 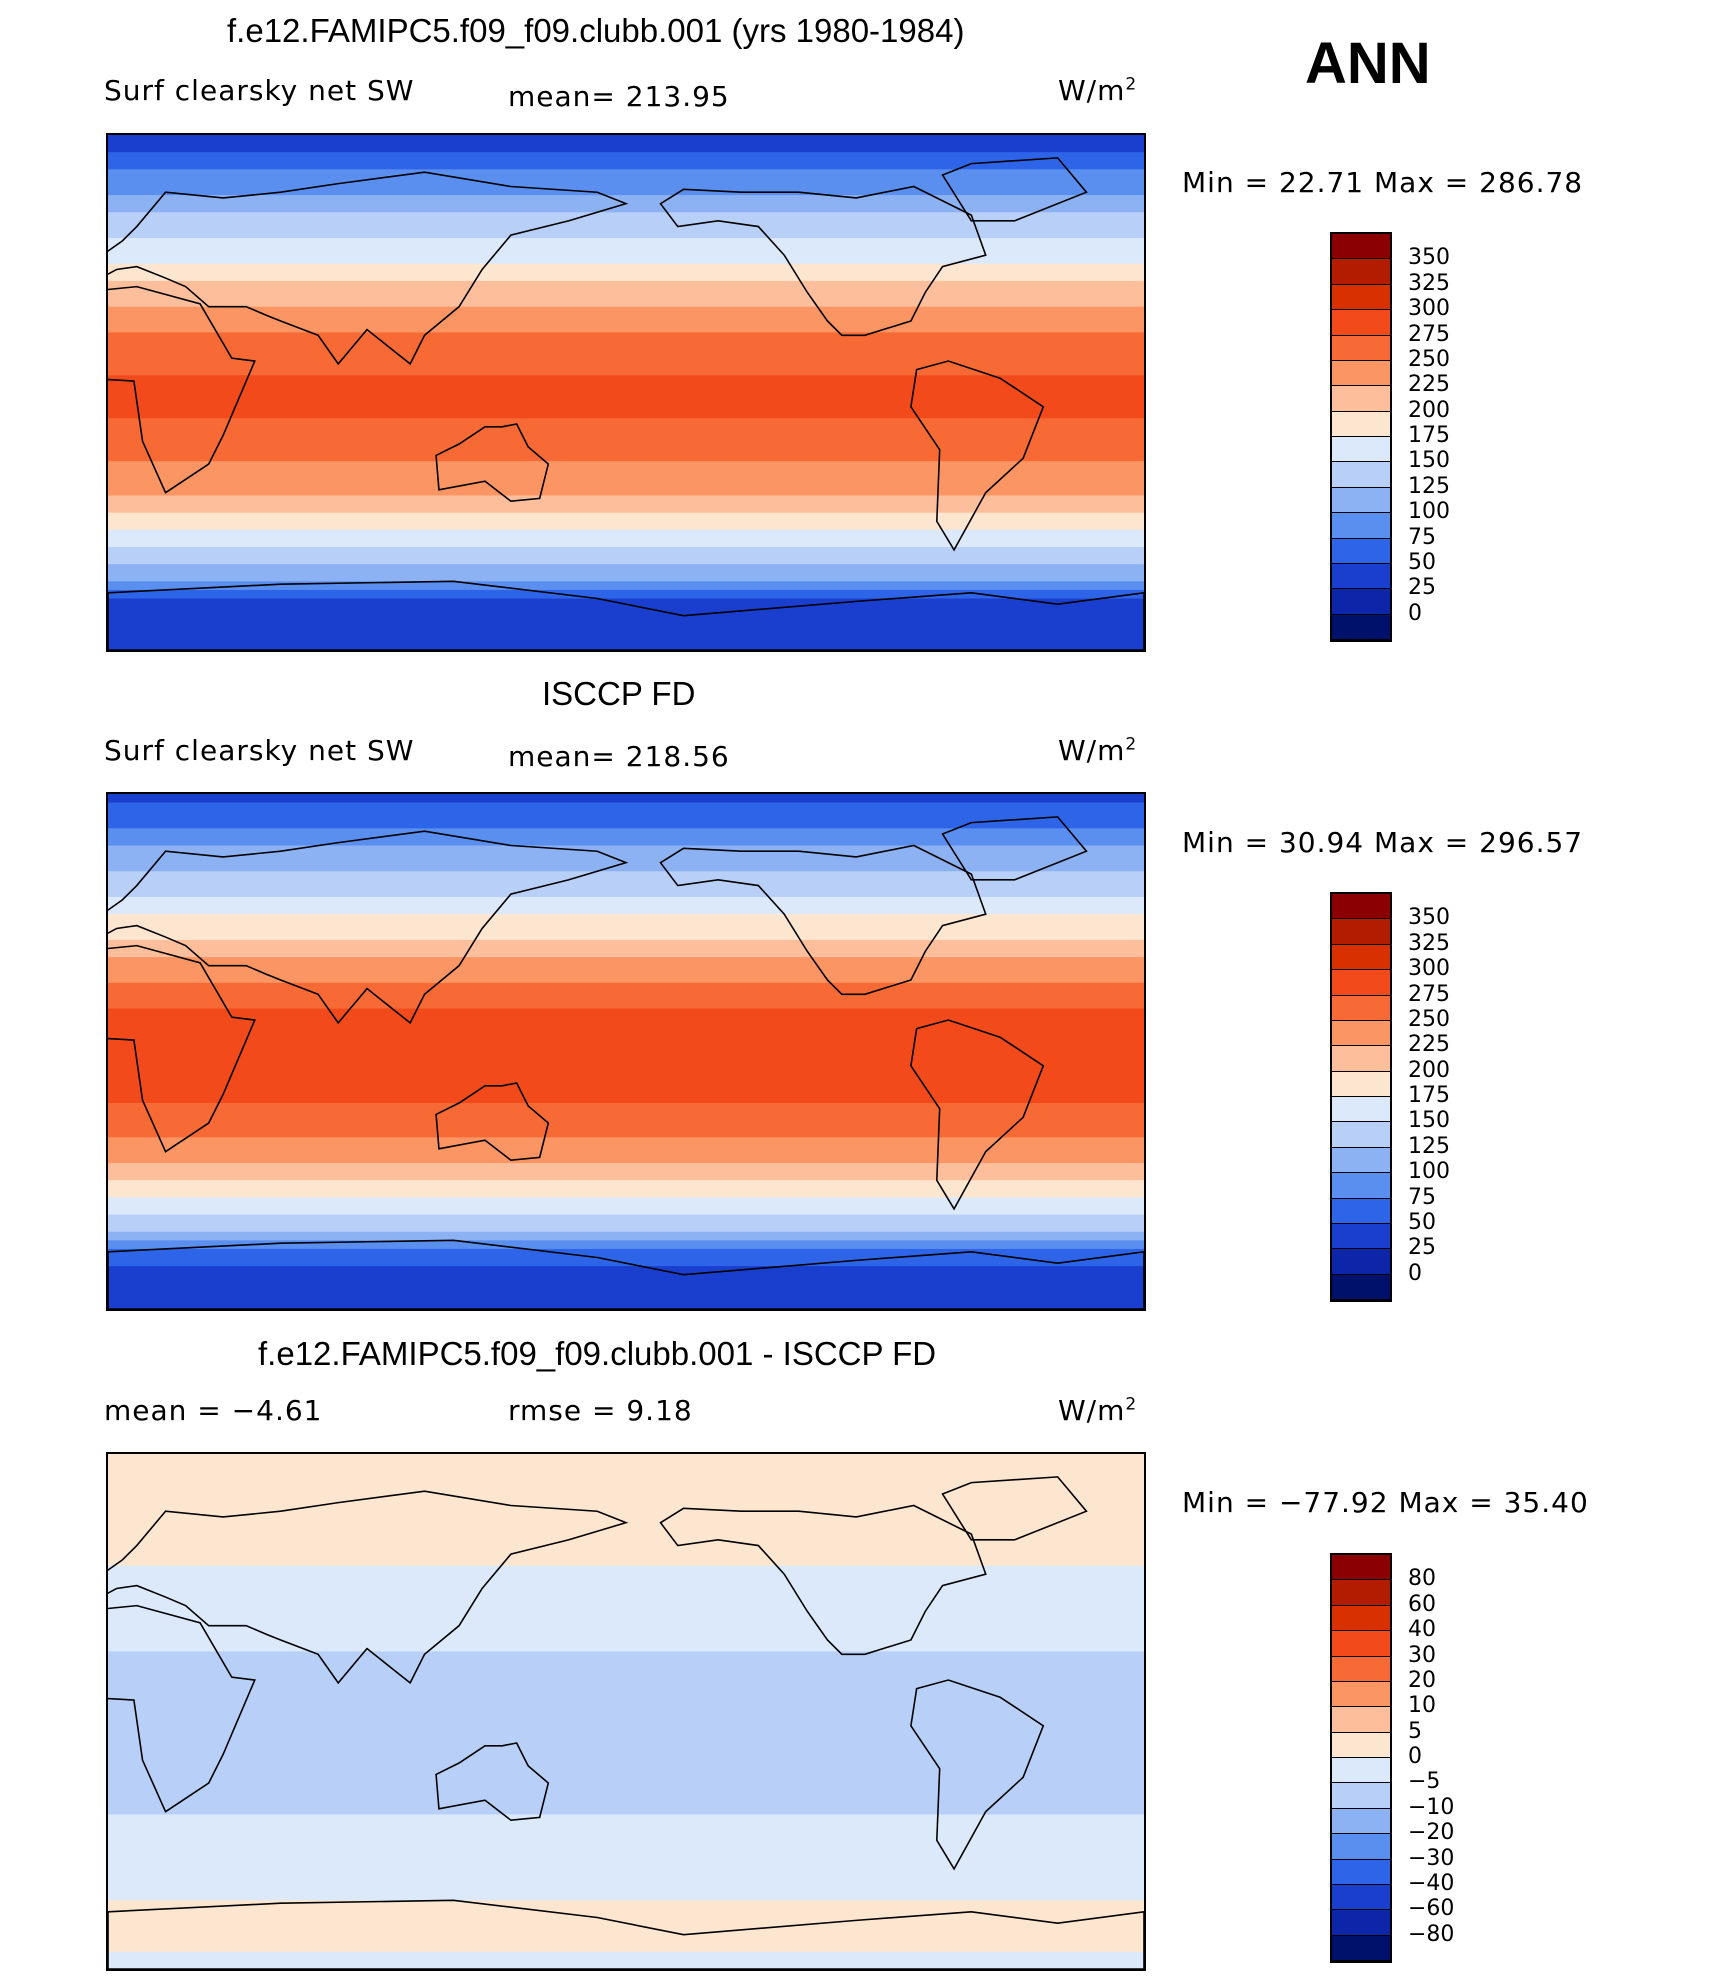 What do you see at coordinates (1431, 1858) in the screenshot?
I see `colorbar-tick-label: −30` at bounding box center [1431, 1858].